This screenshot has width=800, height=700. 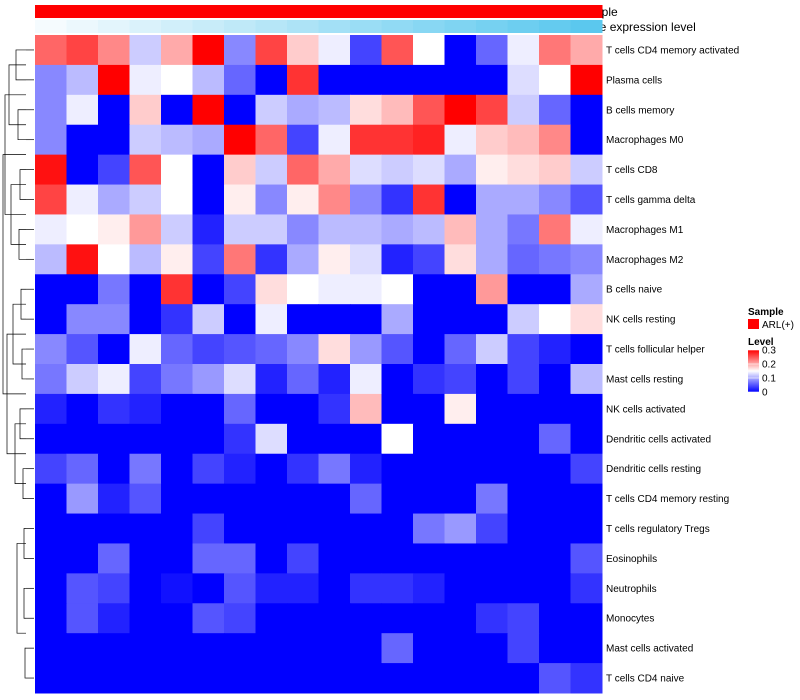 What do you see at coordinates (645, 140) in the screenshot?
I see `row-label: Macrophages M0` at bounding box center [645, 140].